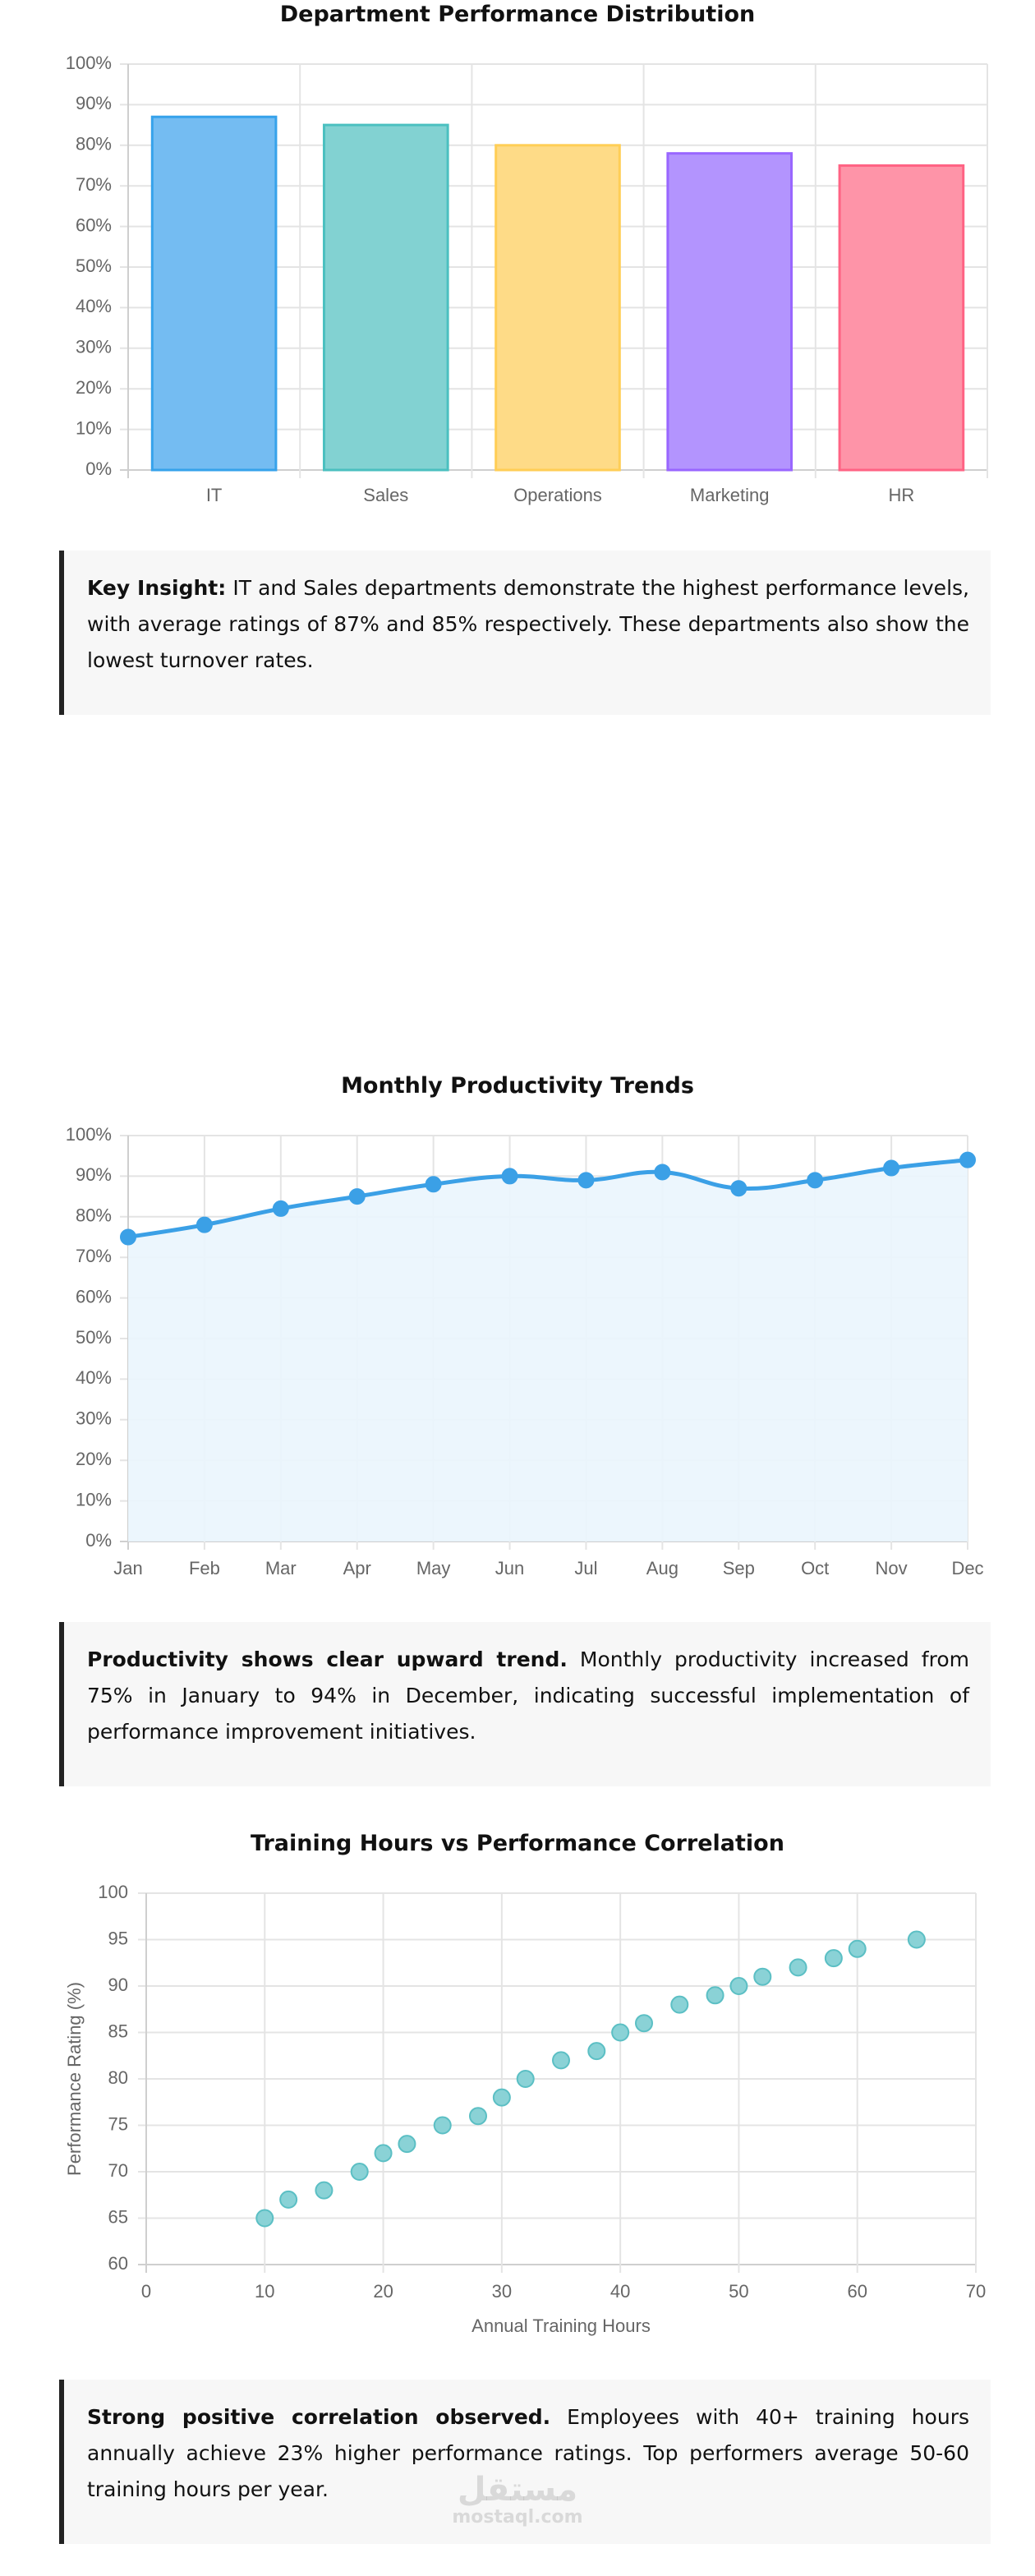 This screenshot has height=2576, width=1035. What do you see at coordinates (319, 2417) in the screenshot?
I see `training-insight-bold: Strong positive correlation observed.` at bounding box center [319, 2417].